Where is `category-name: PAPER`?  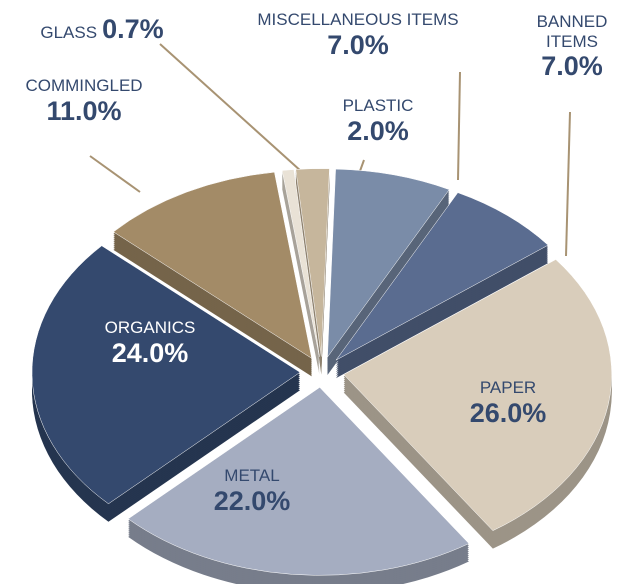 category-name: PAPER is located at coordinates (508, 387).